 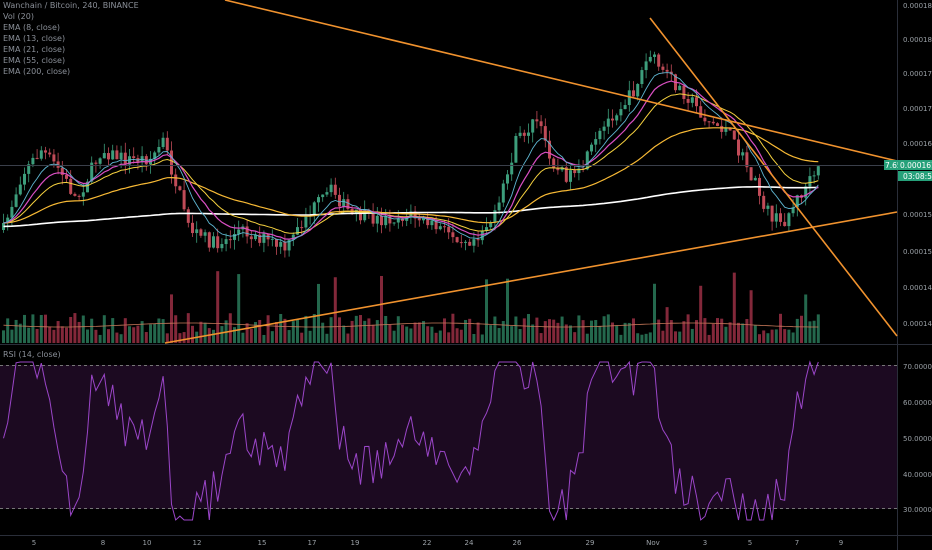 What do you see at coordinates (197, 543) in the screenshot?
I see `time-tick-label: 12` at bounding box center [197, 543].